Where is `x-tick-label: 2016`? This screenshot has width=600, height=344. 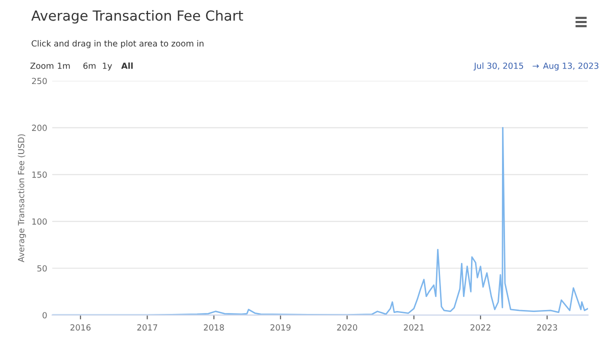 x-tick-label: 2016 is located at coordinates (80, 327).